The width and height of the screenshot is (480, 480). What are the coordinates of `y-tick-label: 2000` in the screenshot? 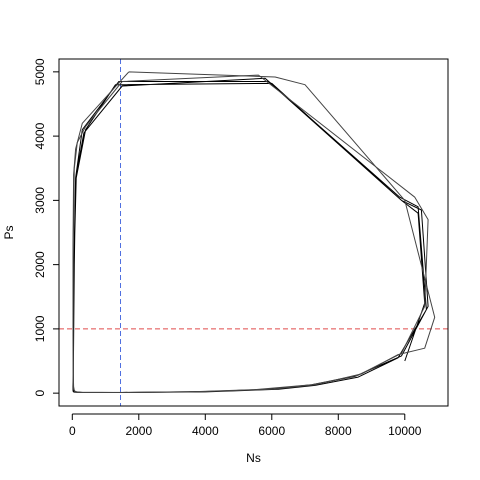 It's located at (40, 264).